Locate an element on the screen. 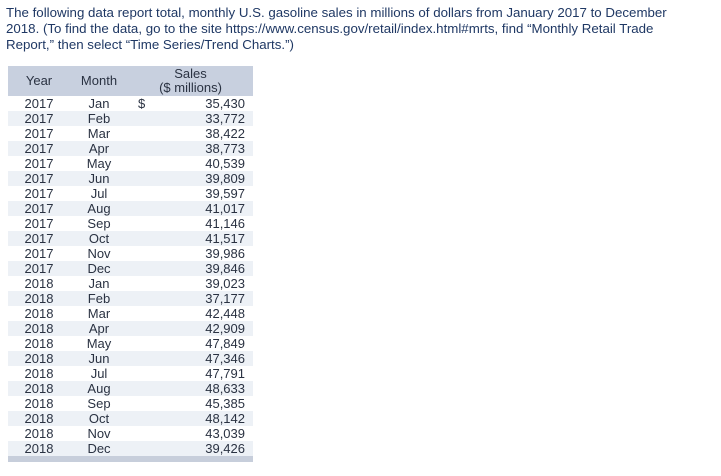 The height and width of the screenshot is (476, 721). table-row: 2018 Dec 39,426 is located at coordinates (130, 448).